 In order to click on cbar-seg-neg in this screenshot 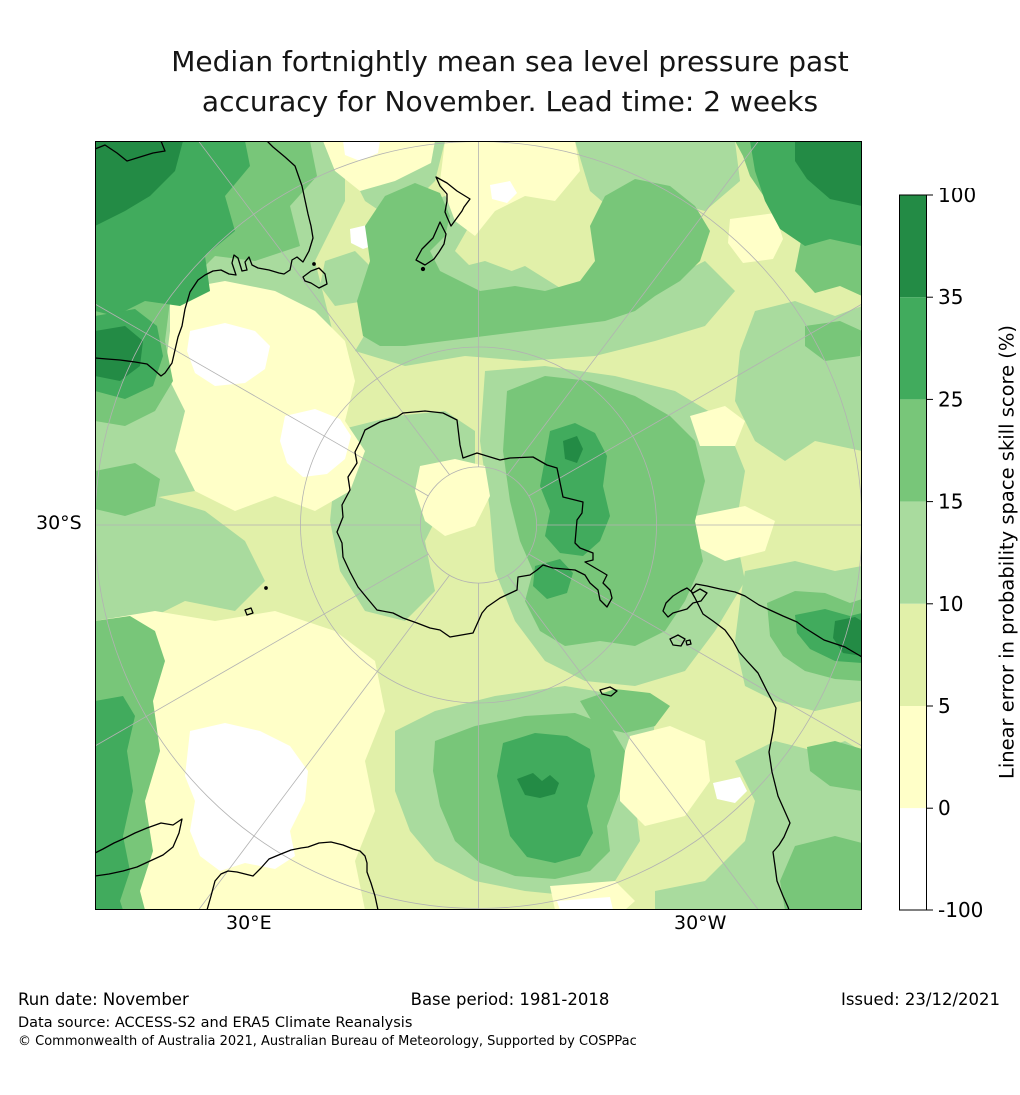, I will do `click(913, 859)`.